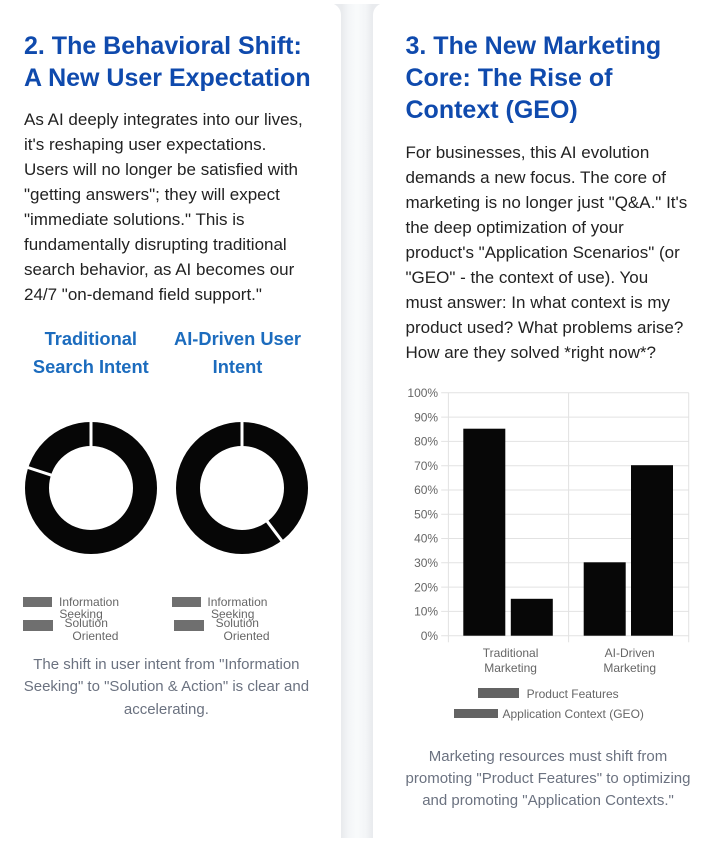 This screenshot has height=863, width=714. I want to click on svg-text: 10%, so click(426, 612).